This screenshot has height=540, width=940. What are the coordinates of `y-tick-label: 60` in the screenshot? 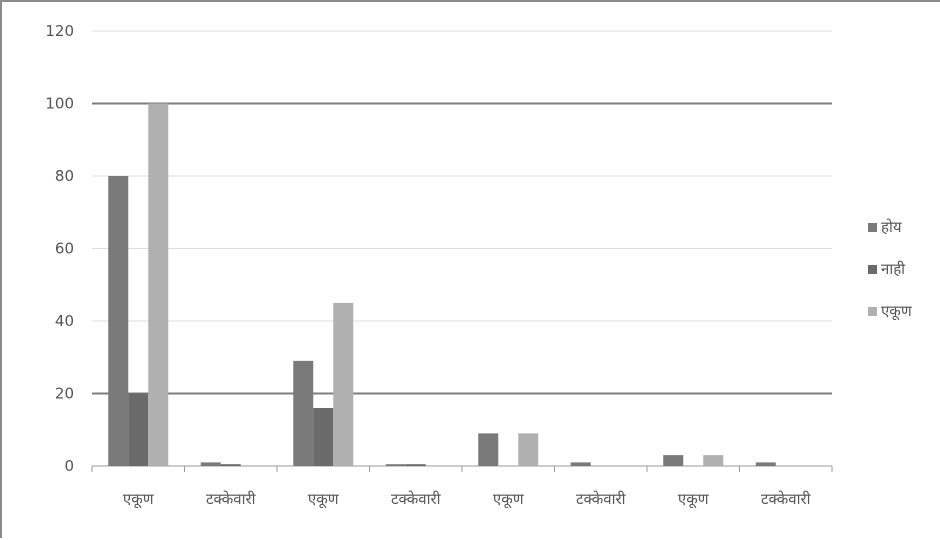 It's located at (64, 249).